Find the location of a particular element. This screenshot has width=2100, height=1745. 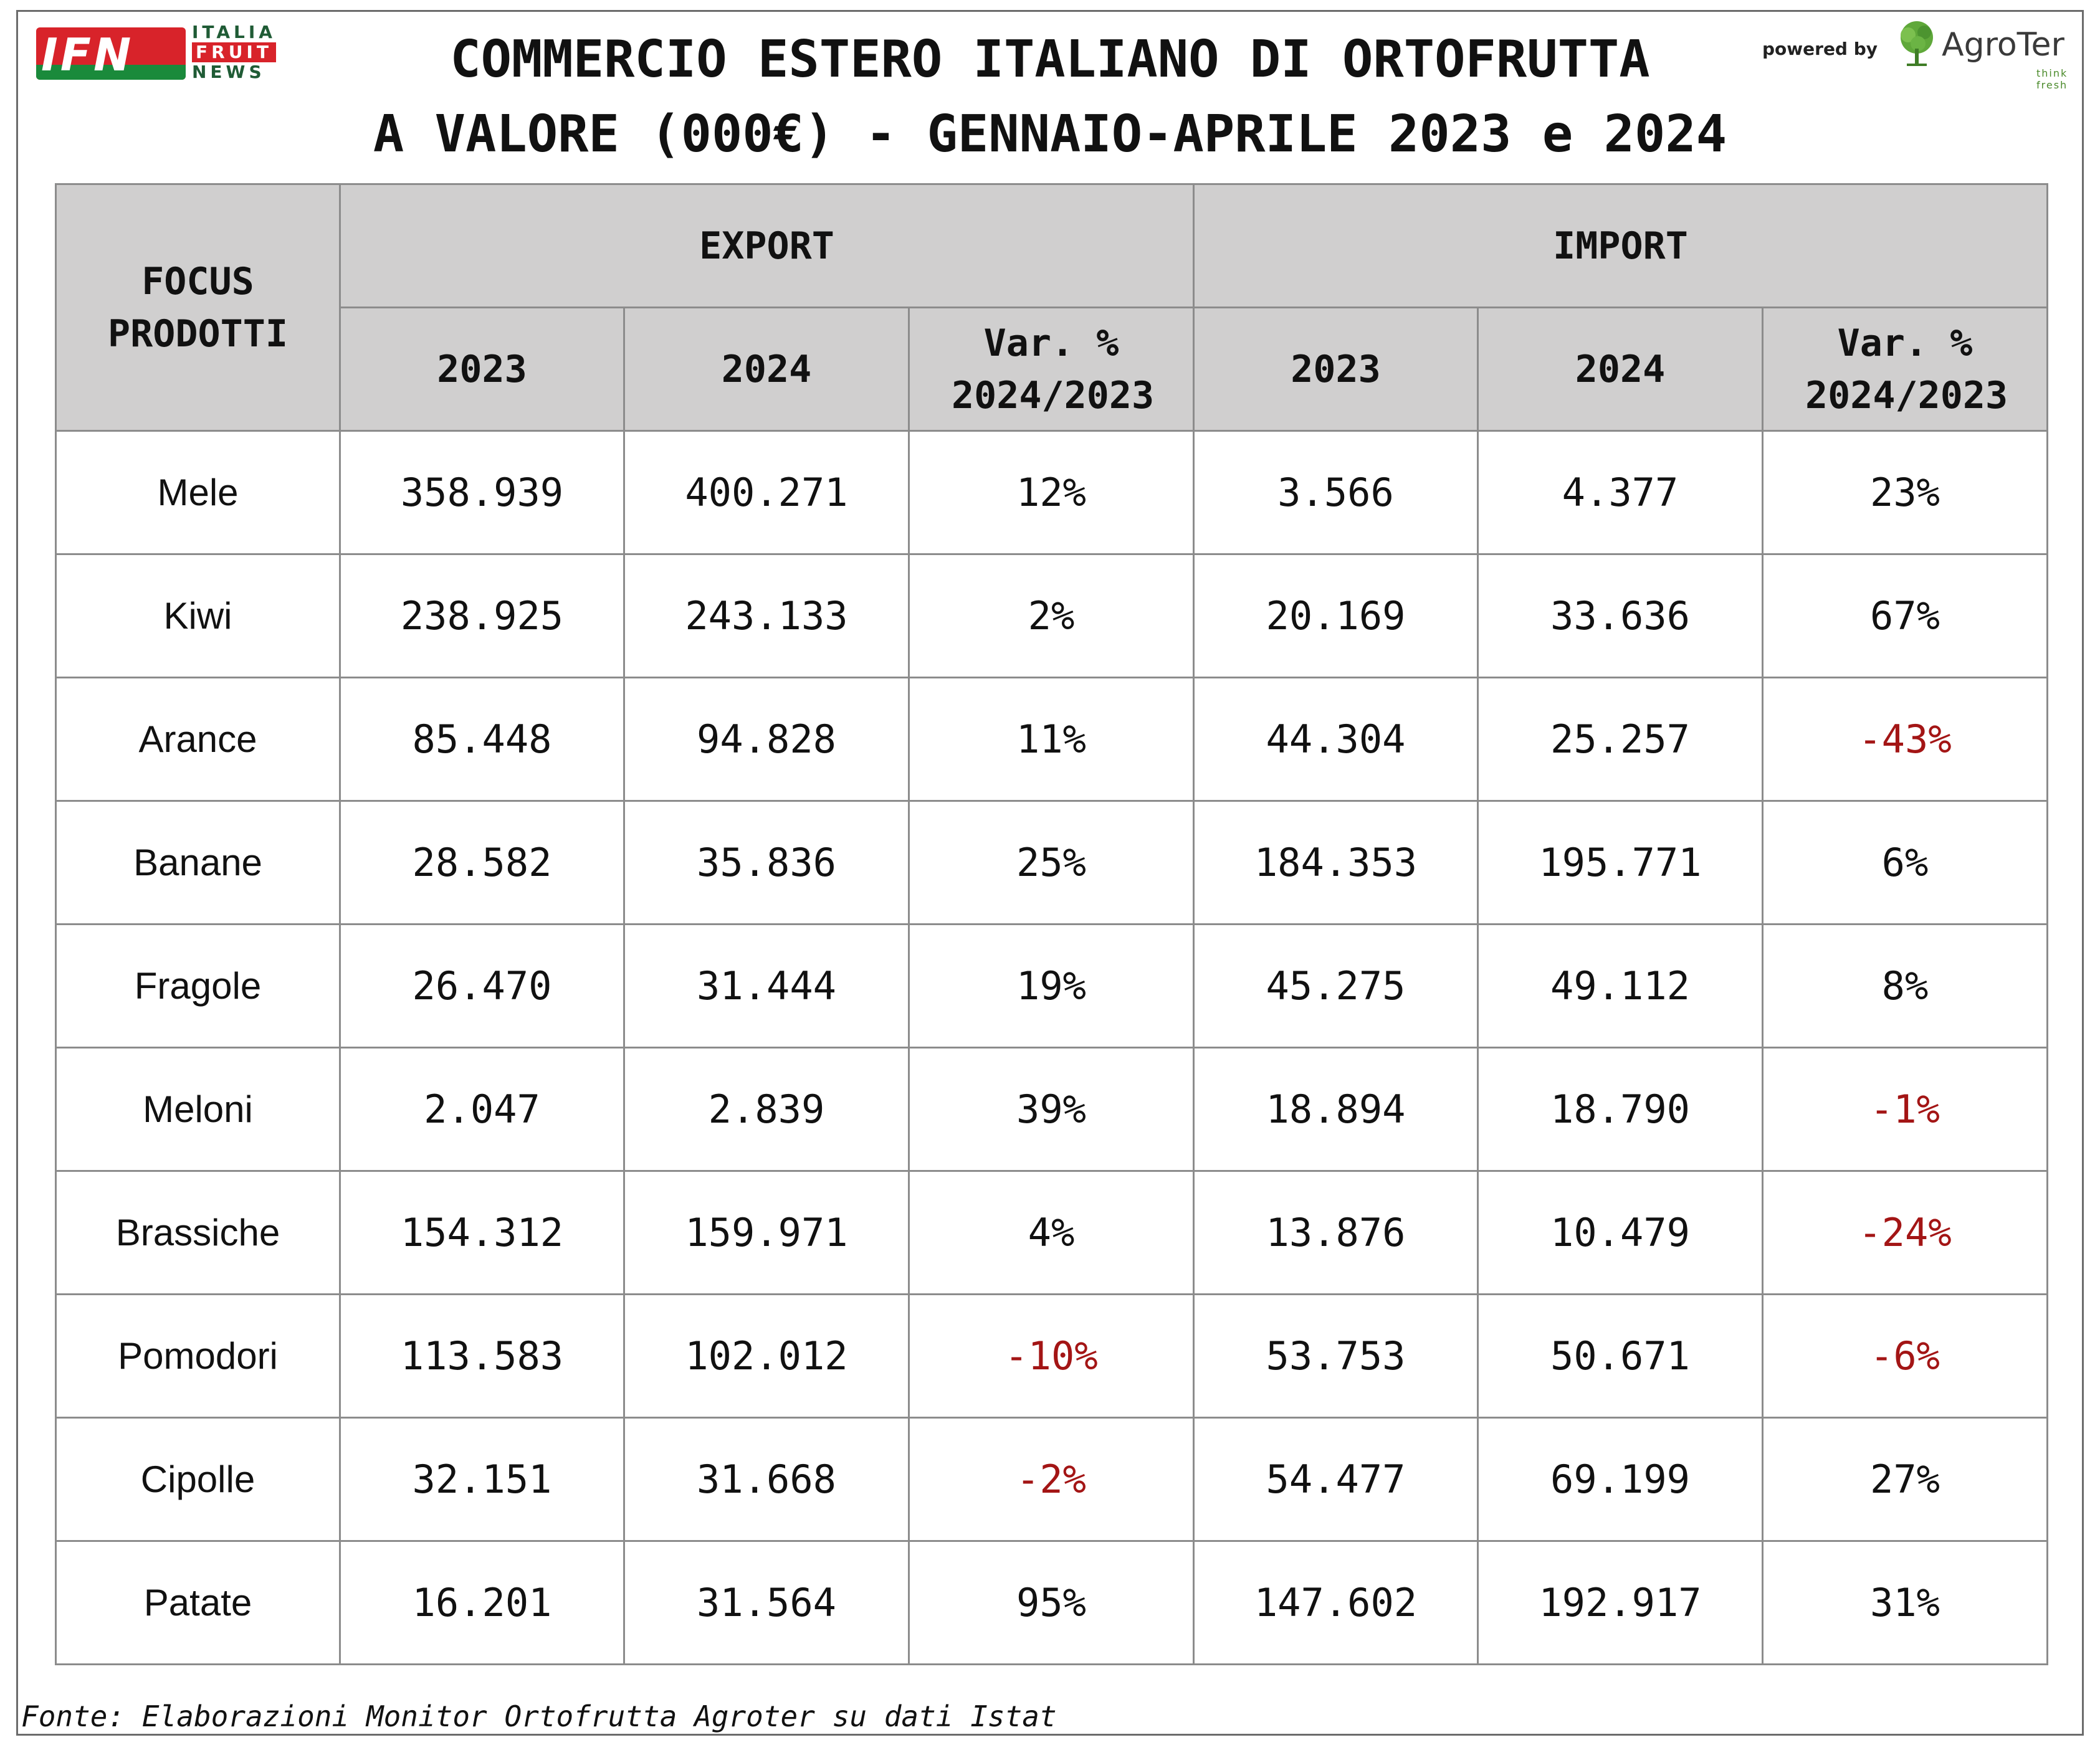

export-2023-cell: 154.312 is located at coordinates (482, 1232).